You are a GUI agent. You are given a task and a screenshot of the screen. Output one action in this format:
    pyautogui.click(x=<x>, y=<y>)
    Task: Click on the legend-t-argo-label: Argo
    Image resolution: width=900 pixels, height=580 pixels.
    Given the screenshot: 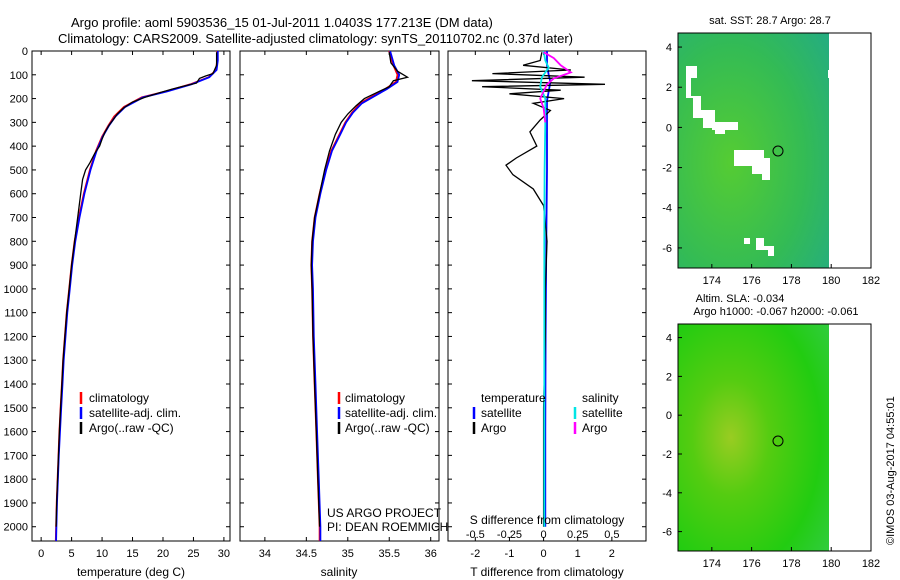 What is the action you would take?
    pyautogui.click(x=494, y=428)
    